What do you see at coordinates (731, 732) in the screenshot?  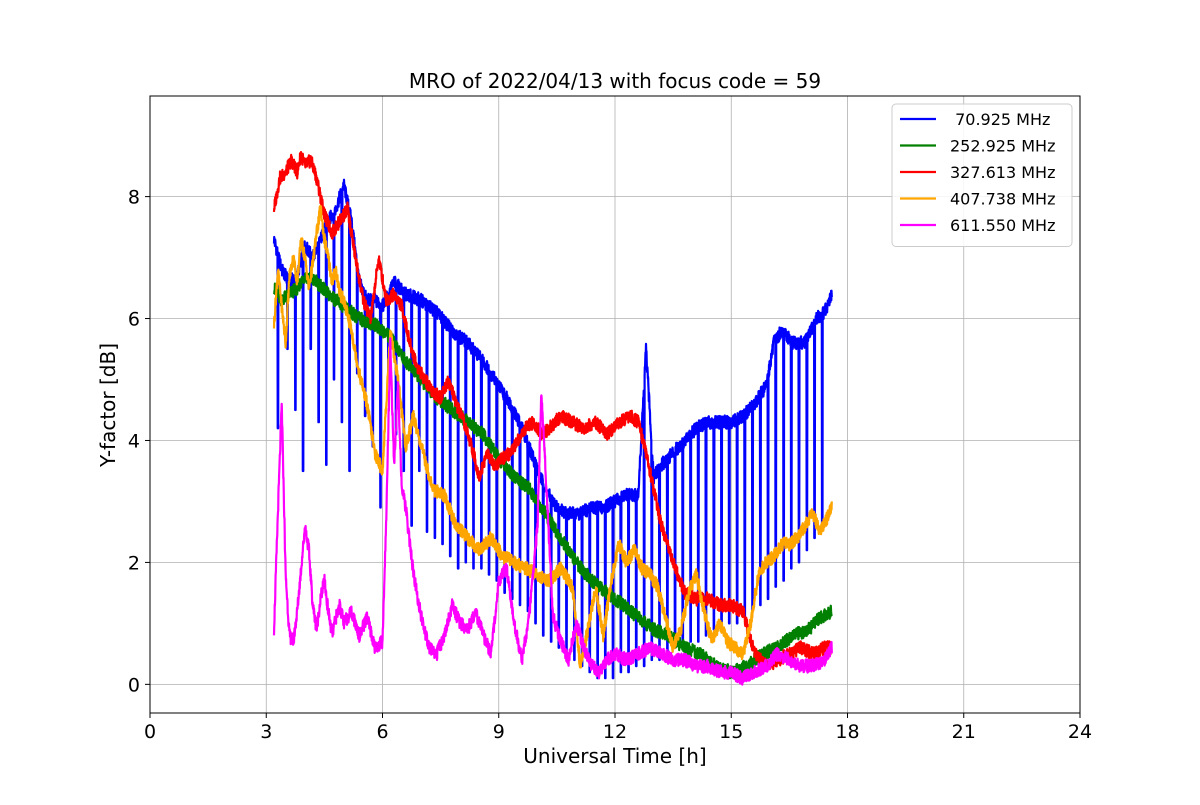 I see `x-tick-label: 15` at bounding box center [731, 732].